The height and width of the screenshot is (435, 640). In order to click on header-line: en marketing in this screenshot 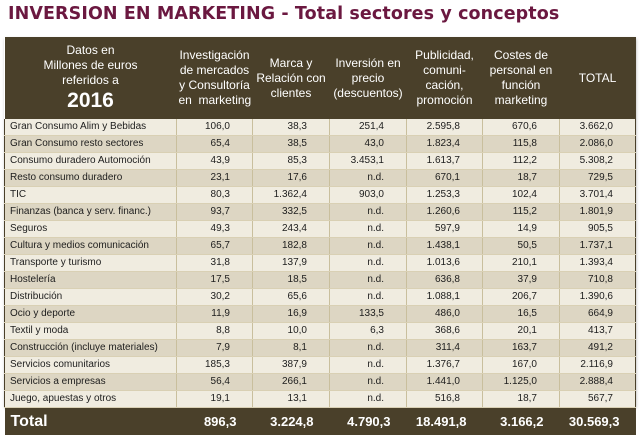, I will do `click(215, 100)`.